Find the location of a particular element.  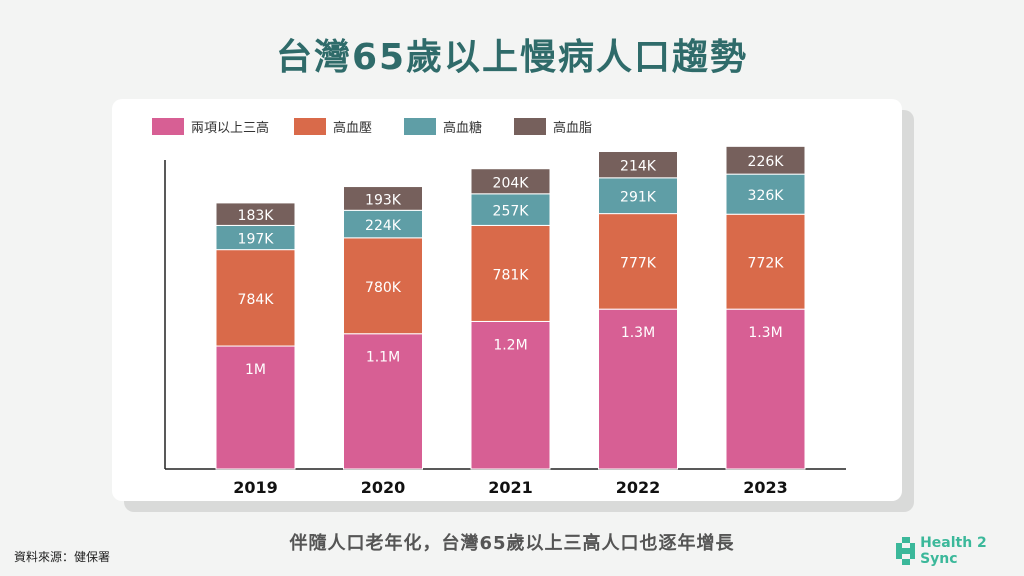

data-label: 772K is located at coordinates (766, 264).